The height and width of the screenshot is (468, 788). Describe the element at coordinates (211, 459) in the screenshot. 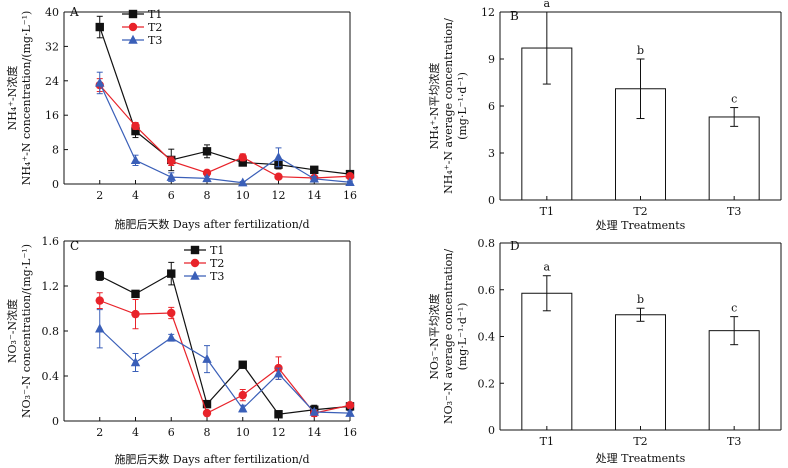

I see `x-axis-title: 施肥后天数 Days after fertilization/d` at that location.